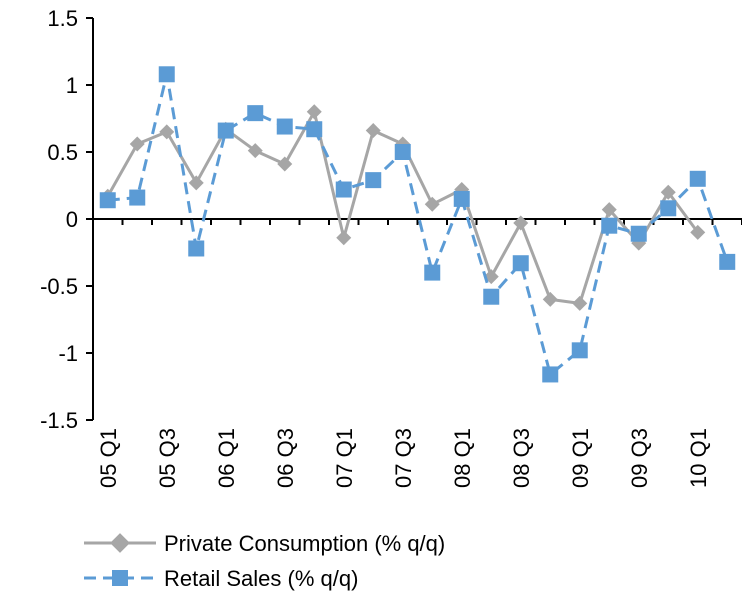 This screenshot has height=591, width=742. I want to click on y-tick-label: 1, so click(72, 85).